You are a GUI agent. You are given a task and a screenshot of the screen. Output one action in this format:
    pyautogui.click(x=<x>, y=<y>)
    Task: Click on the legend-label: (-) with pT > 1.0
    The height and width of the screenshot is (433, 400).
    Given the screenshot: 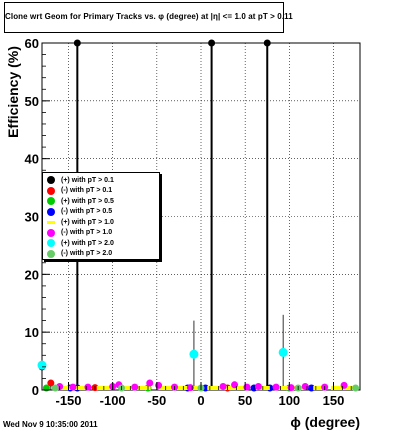 What is the action you would take?
    pyautogui.click(x=87, y=232)
    